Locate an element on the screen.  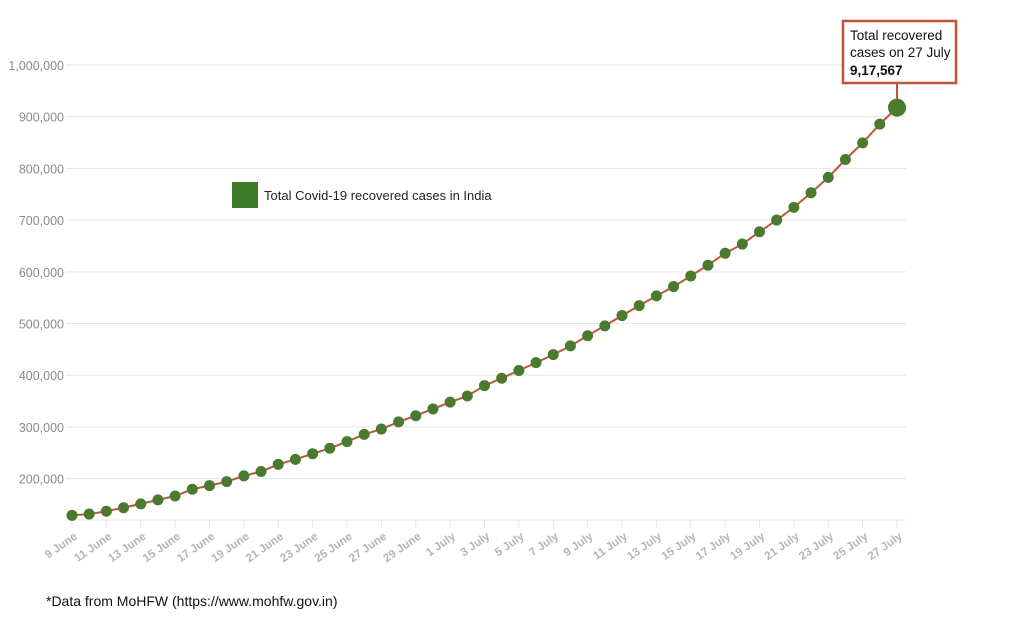
x-tick-label: 29 June is located at coordinates (403, 548).